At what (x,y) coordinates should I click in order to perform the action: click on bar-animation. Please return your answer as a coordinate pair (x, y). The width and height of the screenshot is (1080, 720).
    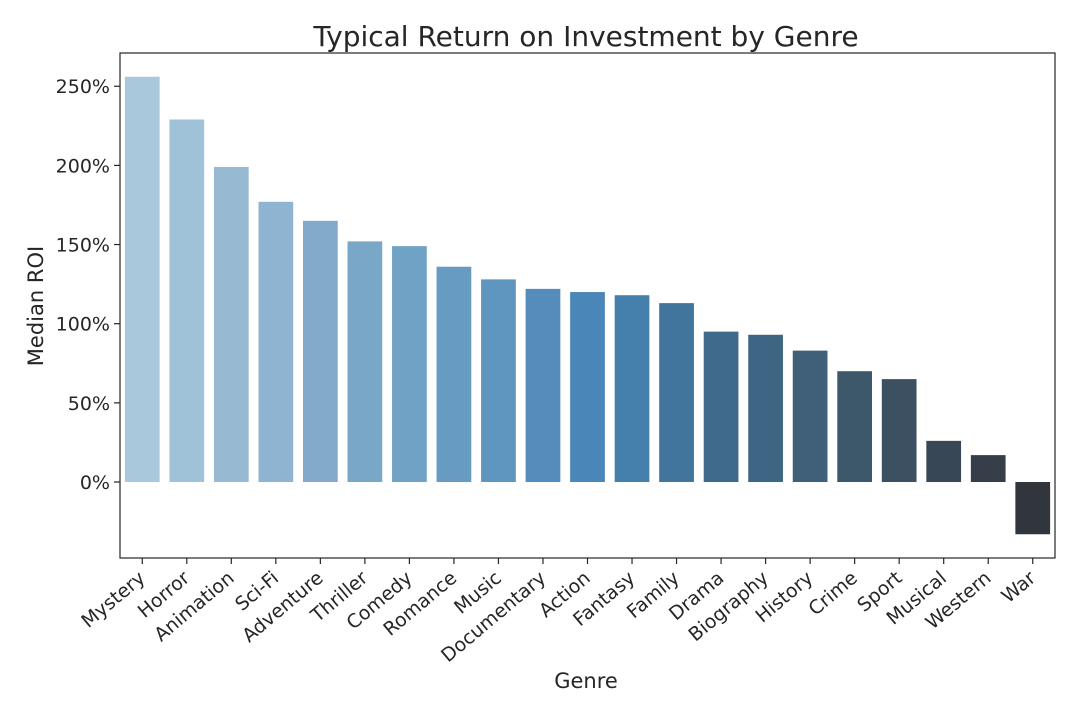
    Looking at the image, I should click on (231, 324).